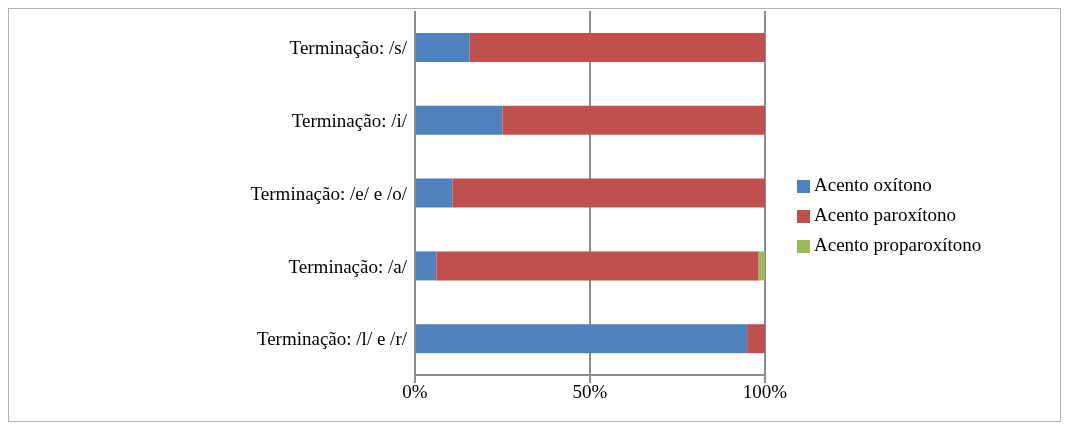 Image resolution: width=1069 pixels, height=430 pixels. I want to click on y-tick-label: Terminação: /e/ e /o/, so click(329, 193).